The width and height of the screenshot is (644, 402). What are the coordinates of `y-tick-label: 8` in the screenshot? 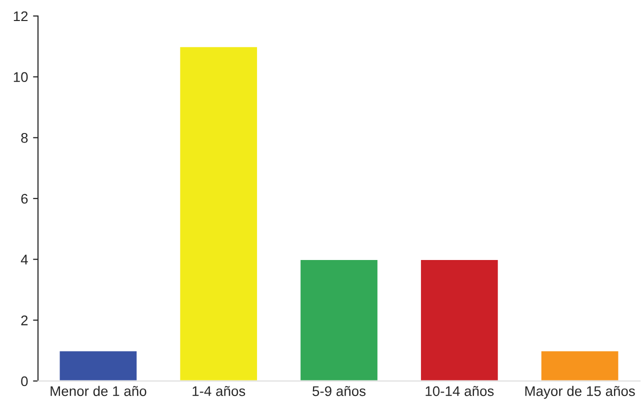 It's located at (24, 138).